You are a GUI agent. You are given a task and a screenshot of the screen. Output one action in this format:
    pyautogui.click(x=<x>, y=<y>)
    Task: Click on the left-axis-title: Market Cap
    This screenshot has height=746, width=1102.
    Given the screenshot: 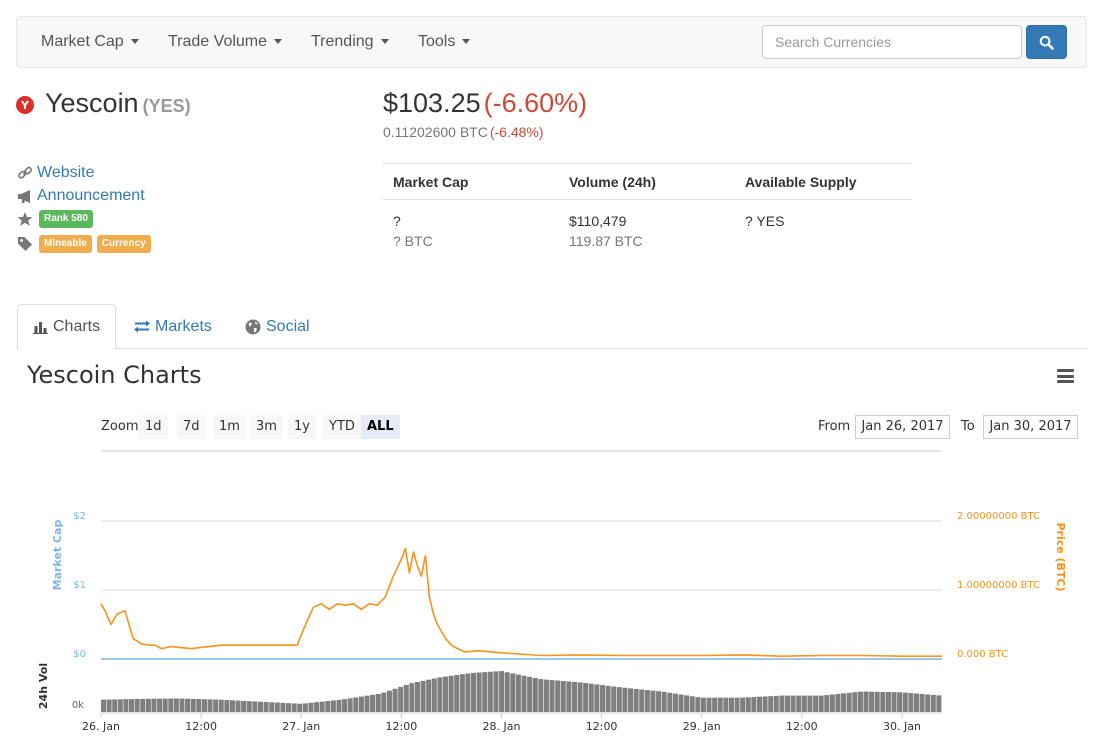 What is the action you would take?
    pyautogui.click(x=57, y=555)
    